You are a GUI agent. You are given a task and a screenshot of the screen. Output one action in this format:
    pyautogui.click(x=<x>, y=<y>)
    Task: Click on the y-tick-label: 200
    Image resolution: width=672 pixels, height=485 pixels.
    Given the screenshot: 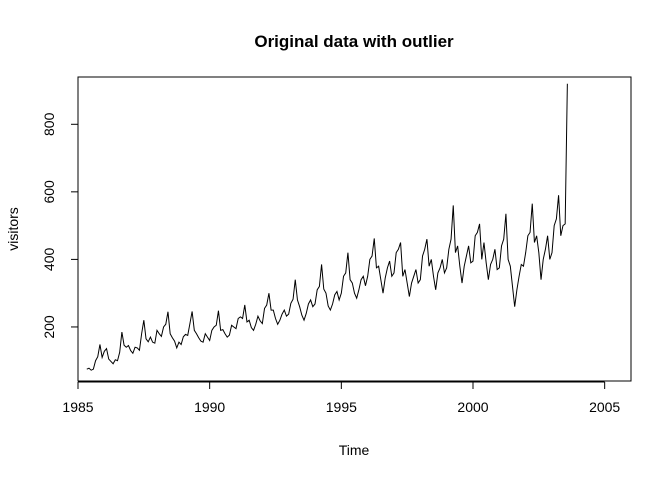 What is the action you would take?
    pyautogui.click(x=49, y=327)
    